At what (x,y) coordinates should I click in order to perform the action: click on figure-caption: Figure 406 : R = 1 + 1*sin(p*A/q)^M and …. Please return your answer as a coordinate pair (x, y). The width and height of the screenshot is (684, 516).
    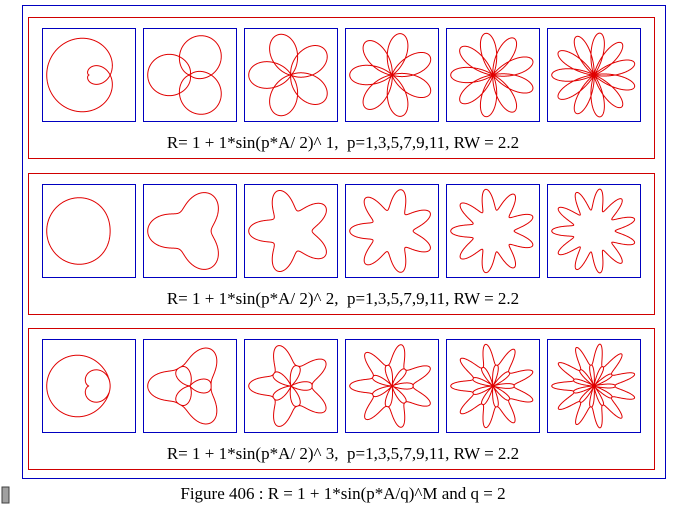
    Looking at the image, I should click on (342, 493).